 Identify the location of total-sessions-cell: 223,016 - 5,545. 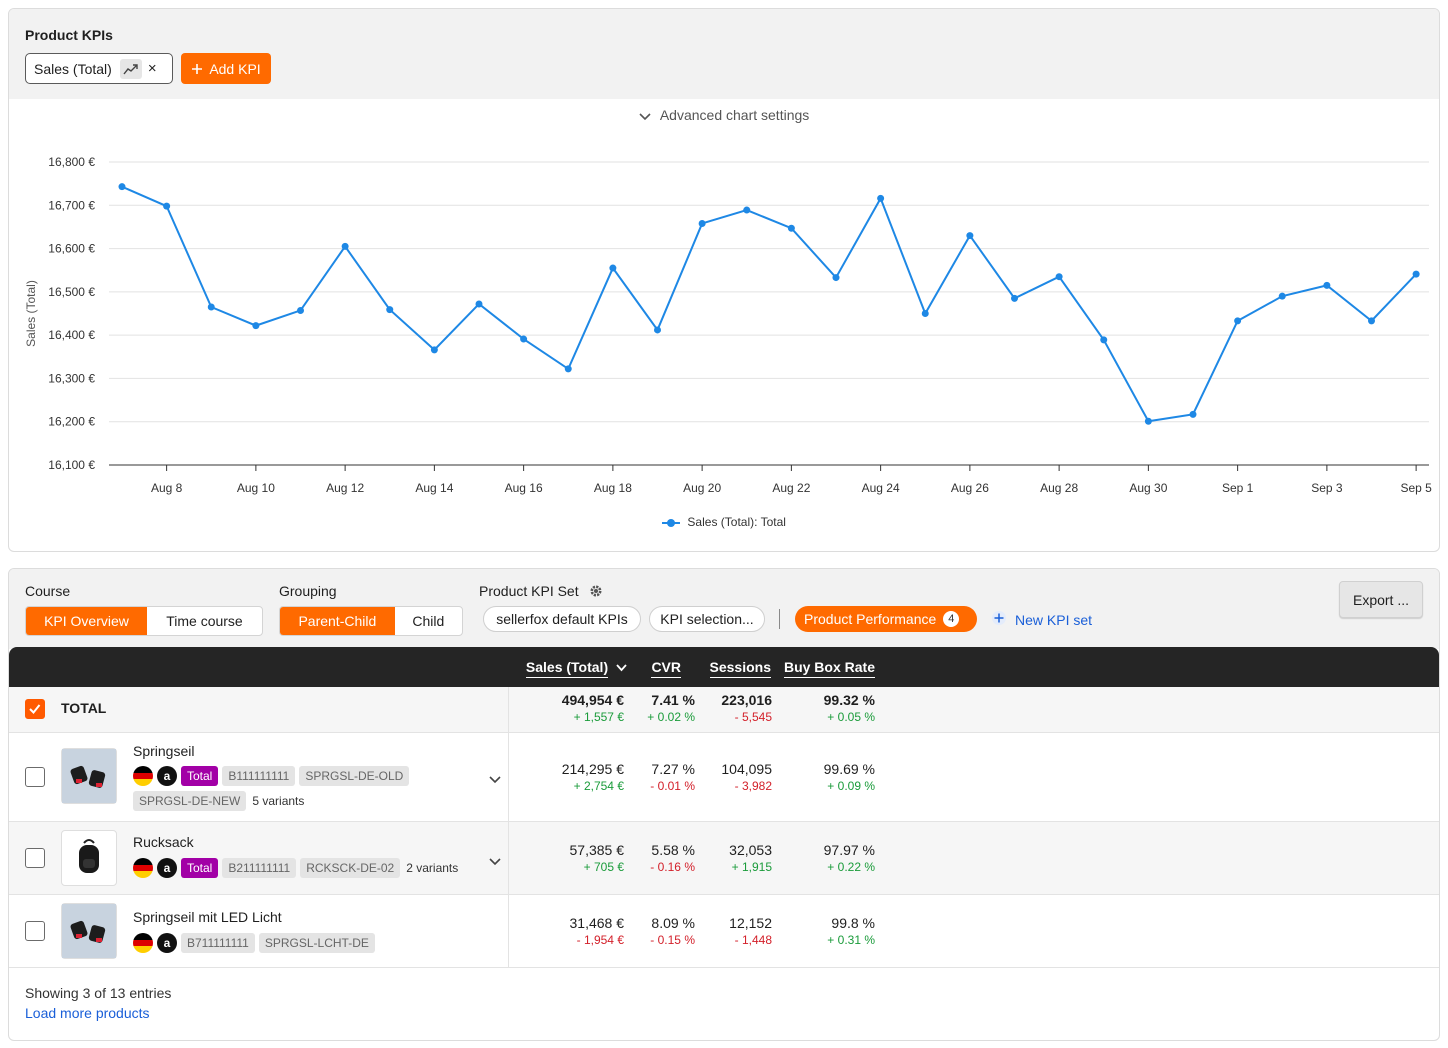
(746, 708).